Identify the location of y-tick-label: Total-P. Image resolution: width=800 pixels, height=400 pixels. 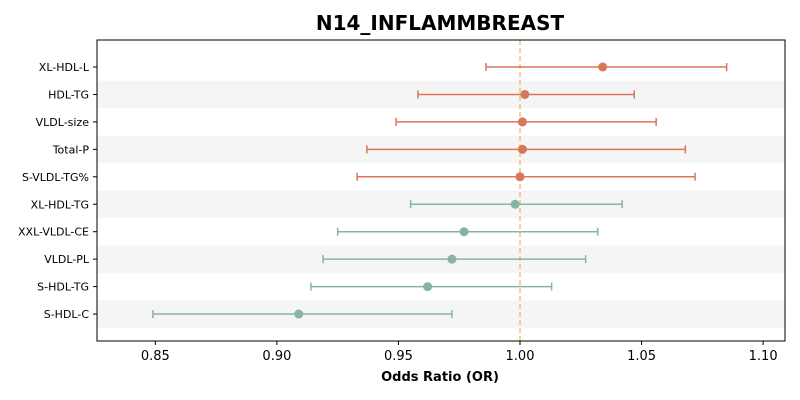
(71, 149).